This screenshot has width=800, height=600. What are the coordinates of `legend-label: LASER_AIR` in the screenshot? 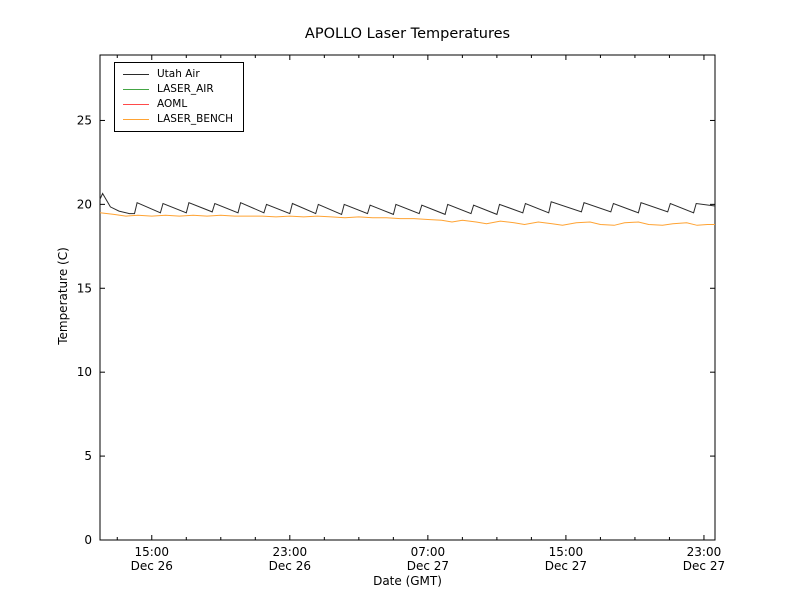 It's located at (185, 89).